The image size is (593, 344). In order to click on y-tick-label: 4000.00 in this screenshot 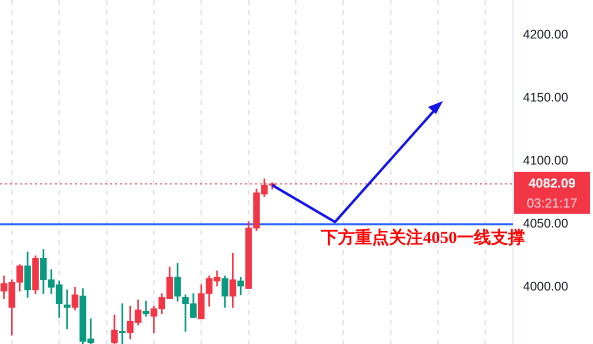, I will do `click(545, 287)`.